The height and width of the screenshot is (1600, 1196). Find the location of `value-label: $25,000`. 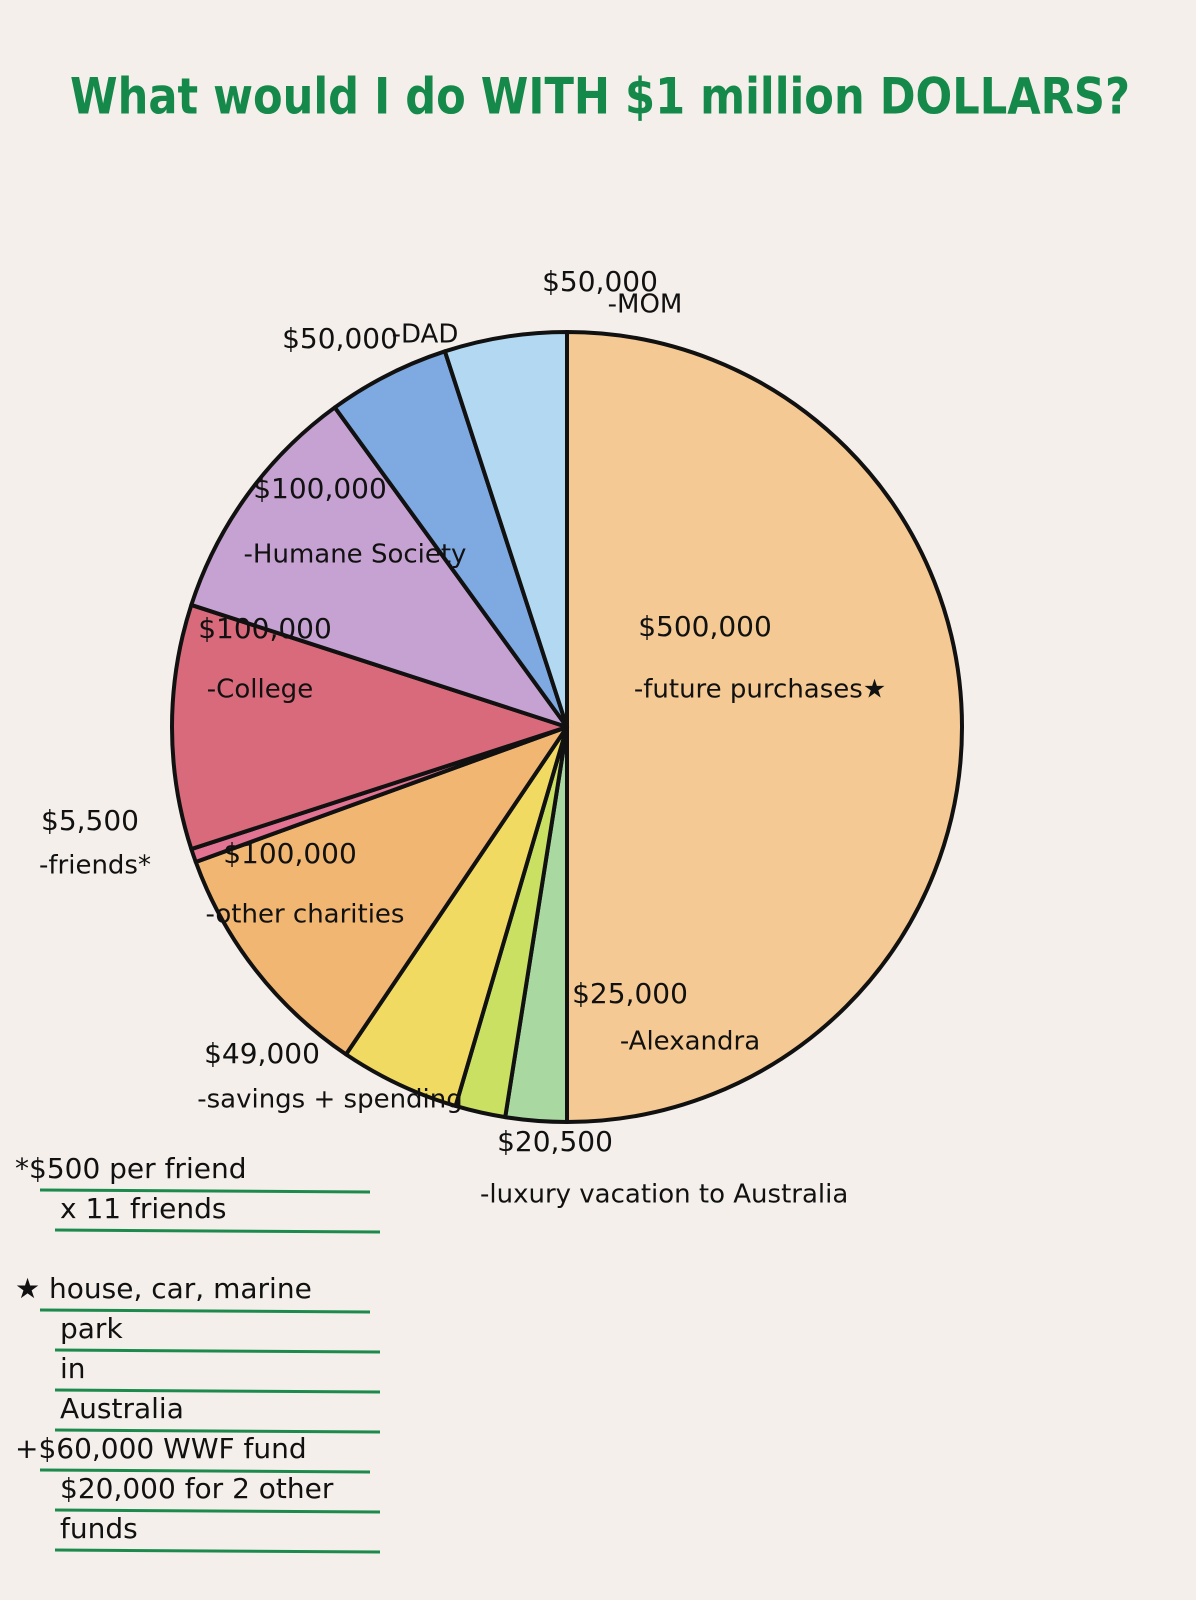

value-label: $25,000 is located at coordinates (630, 993).